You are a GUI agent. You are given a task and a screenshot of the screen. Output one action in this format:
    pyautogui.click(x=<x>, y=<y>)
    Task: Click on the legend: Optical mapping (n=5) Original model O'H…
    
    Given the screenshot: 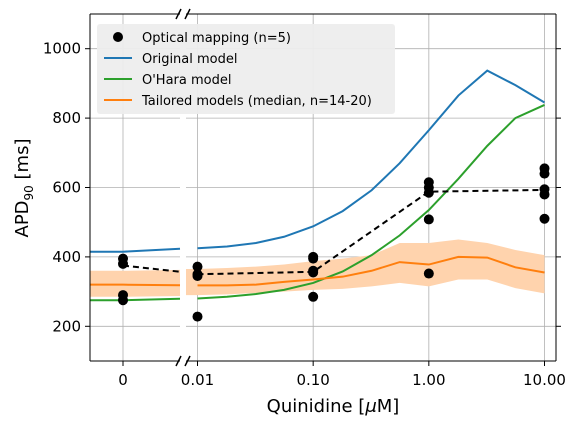 What is the action you would take?
    pyautogui.click(x=246, y=69)
    